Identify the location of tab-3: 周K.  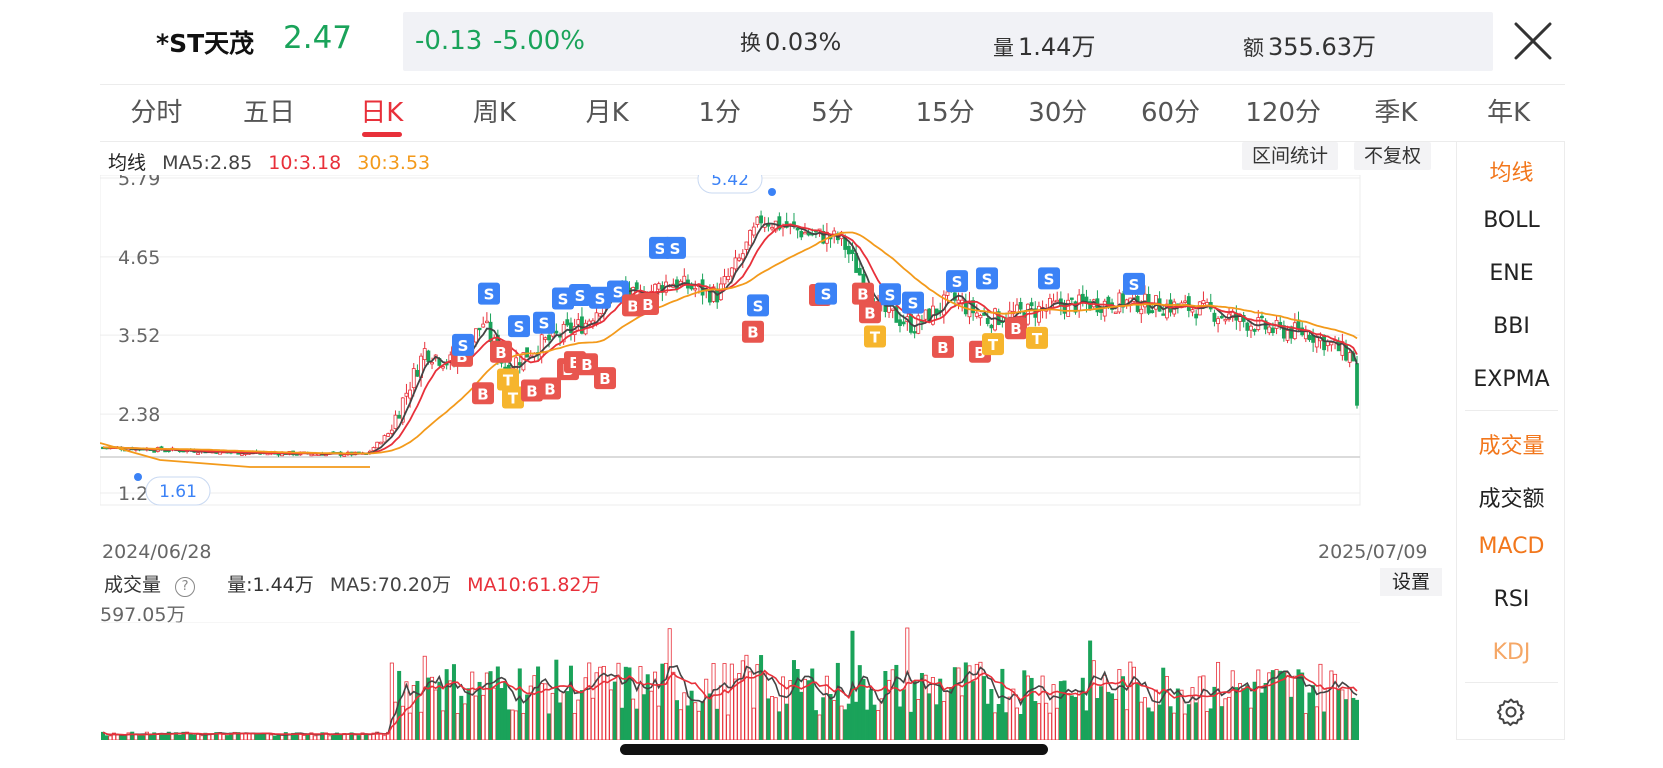
(494, 113).